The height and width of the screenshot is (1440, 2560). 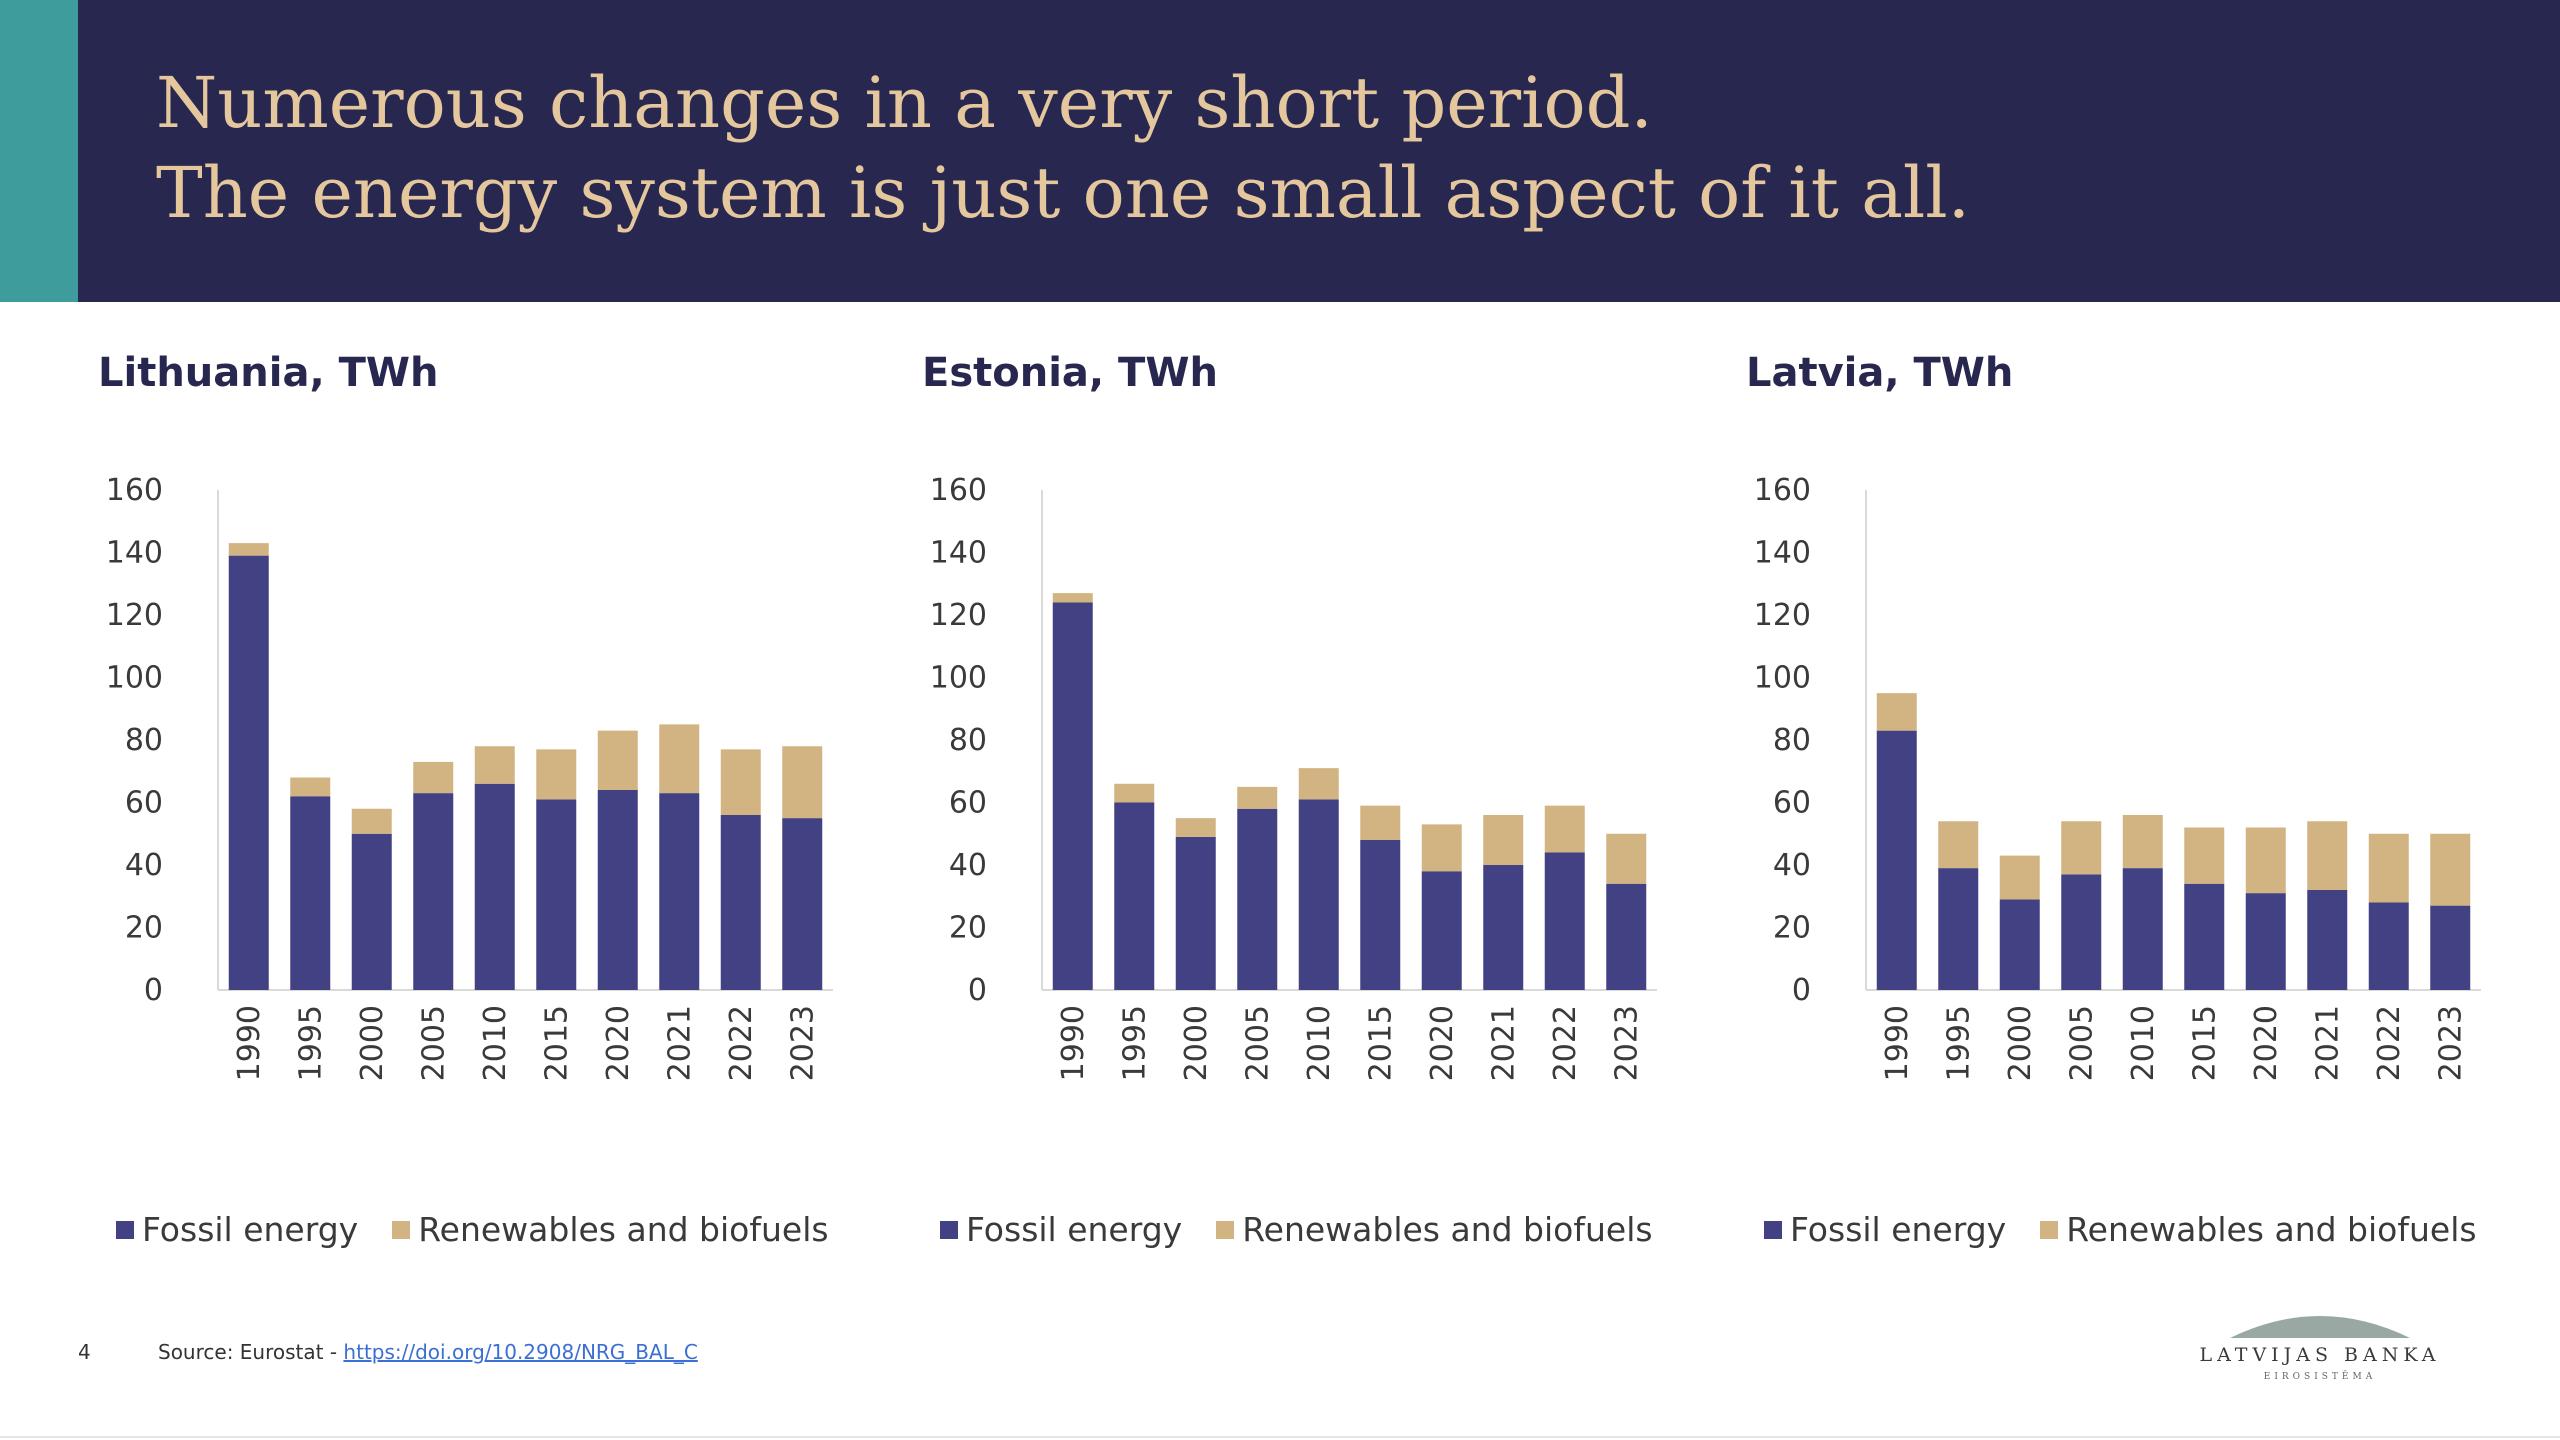 I want to click on bar-fossil-2005, so click(x=2081, y=932).